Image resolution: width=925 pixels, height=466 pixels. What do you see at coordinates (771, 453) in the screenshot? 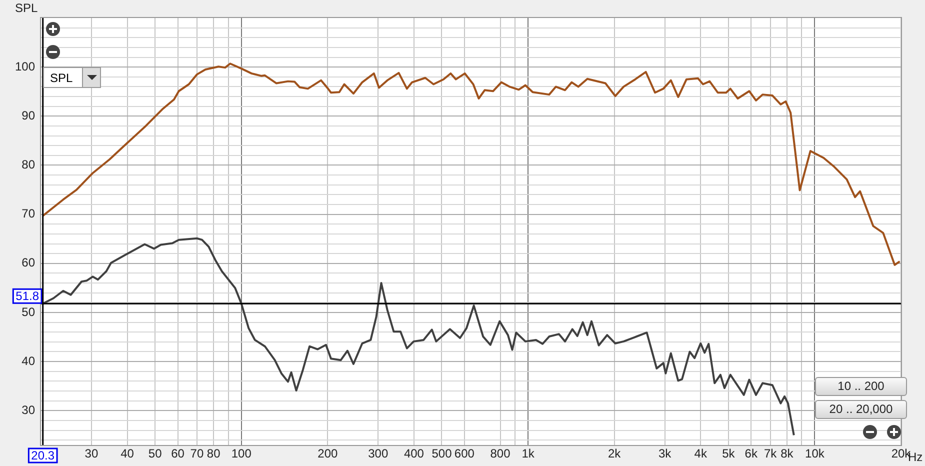
I see `x-tick-label: 7k` at bounding box center [771, 453].